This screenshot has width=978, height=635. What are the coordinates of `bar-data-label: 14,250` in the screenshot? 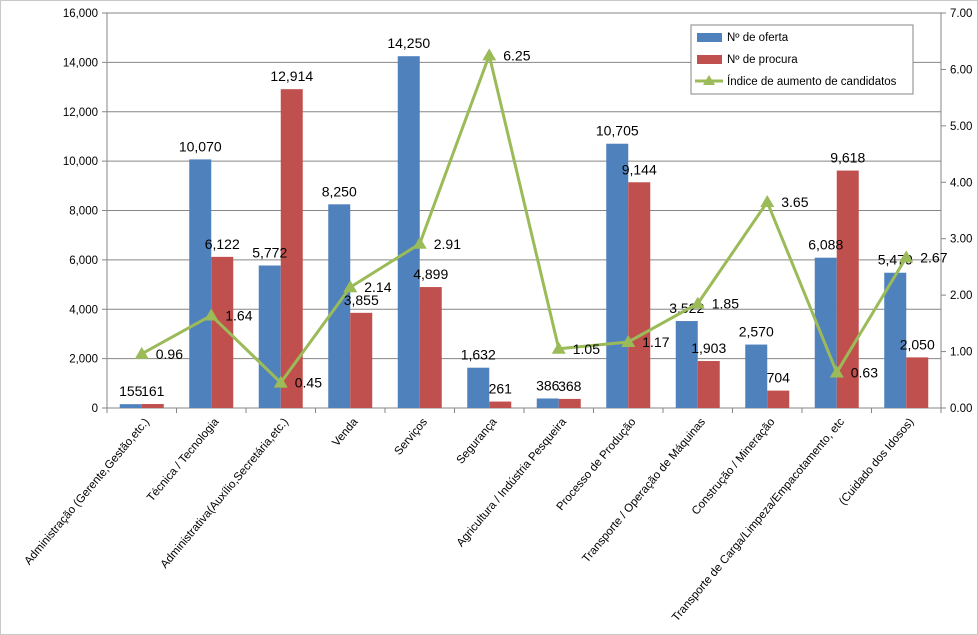 It's located at (408, 43).